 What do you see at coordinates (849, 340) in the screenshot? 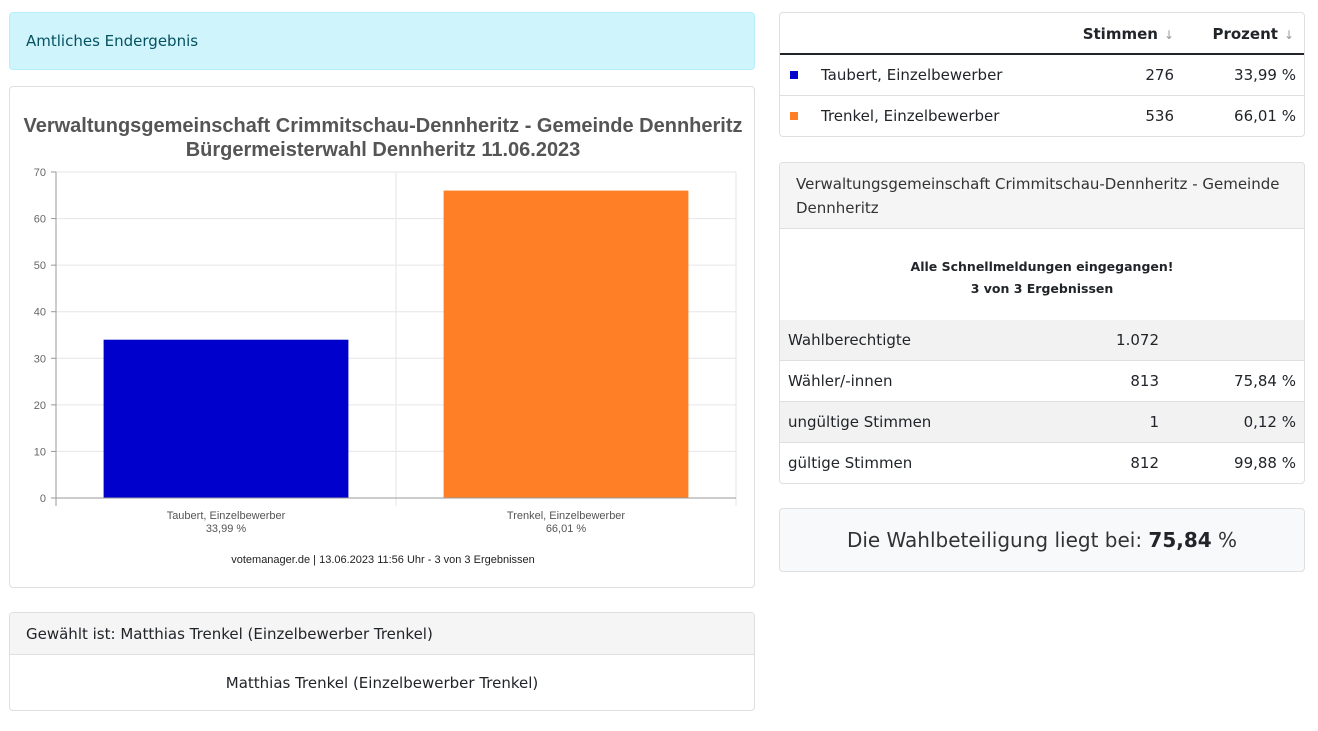
I see `stats-label: Wahlberechtigte` at bounding box center [849, 340].